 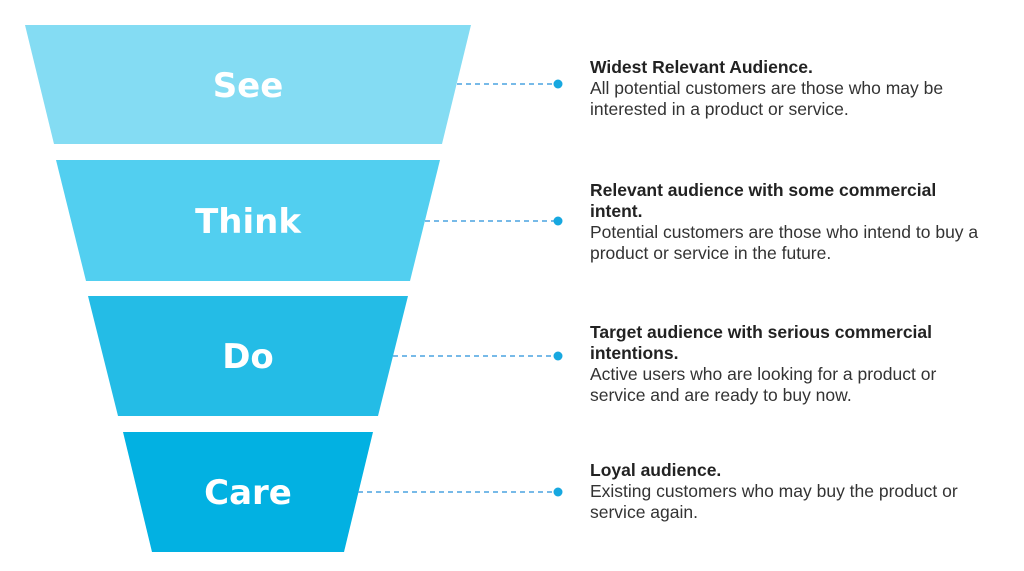 I want to click on stage-care: Care, so click(x=343, y=492).